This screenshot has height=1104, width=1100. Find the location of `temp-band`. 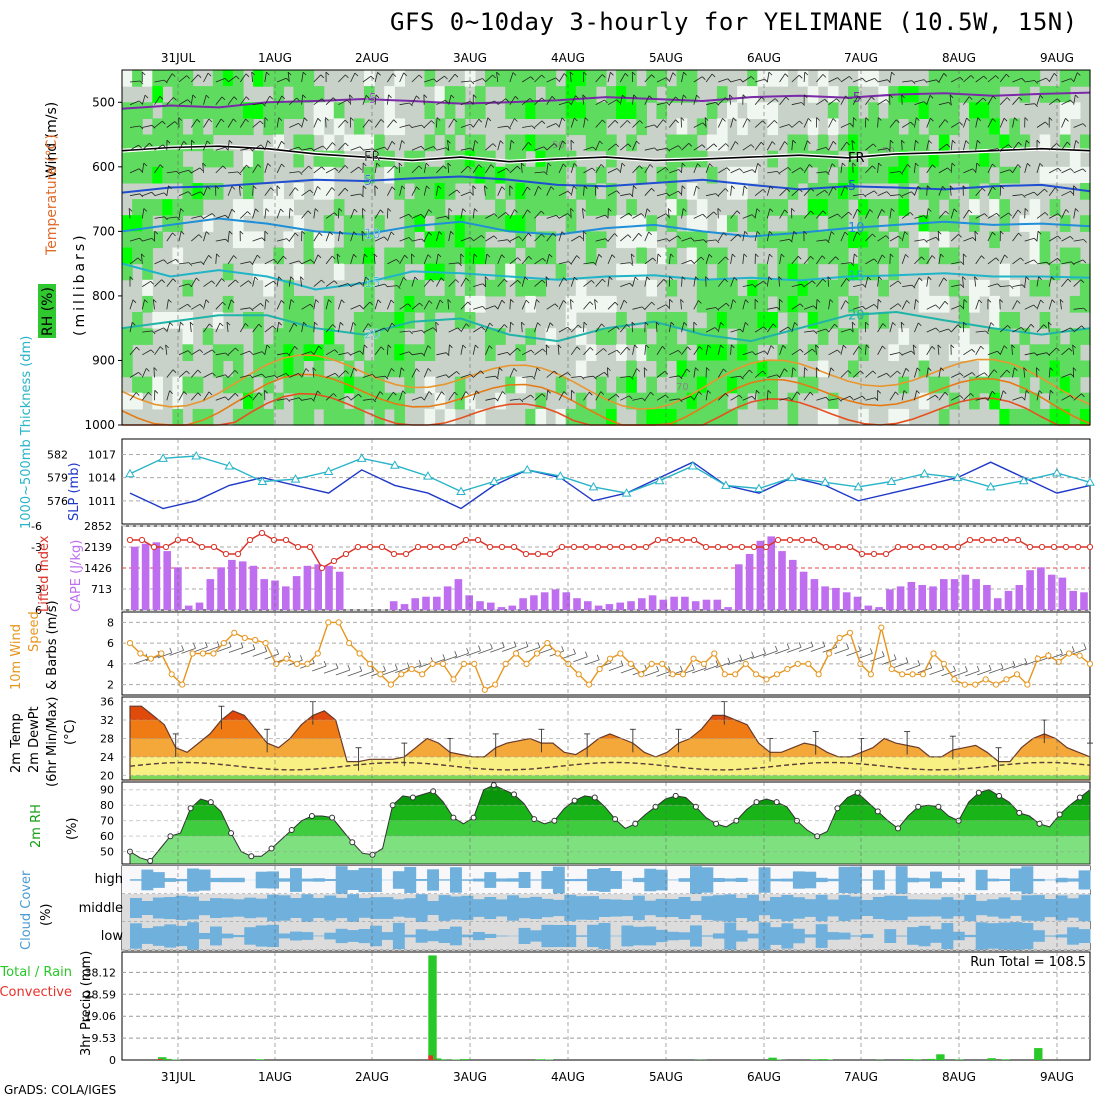

temp-band is located at coordinates (606, 766).